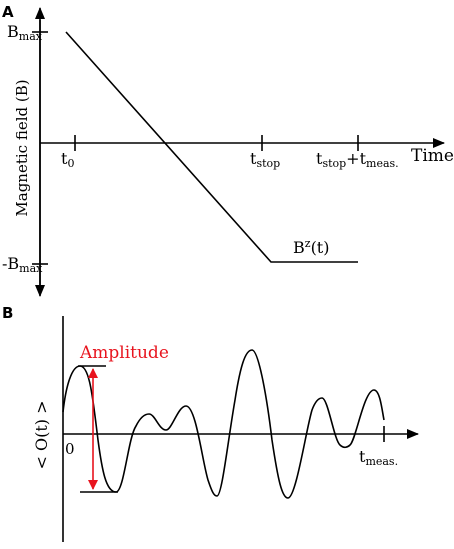 This screenshot has height=549, width=454. What do you see at coordinates (70, 449) in the screenshot?
I see `panel-b-origin-label: 0` at bounding box center [70, 449].